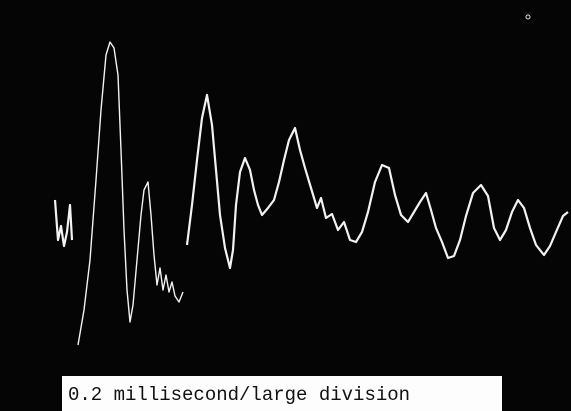  Describe the element at coordinates (239, 395) in the screenshot. I see `caption: 0.2 millisecond/large division` at that location.